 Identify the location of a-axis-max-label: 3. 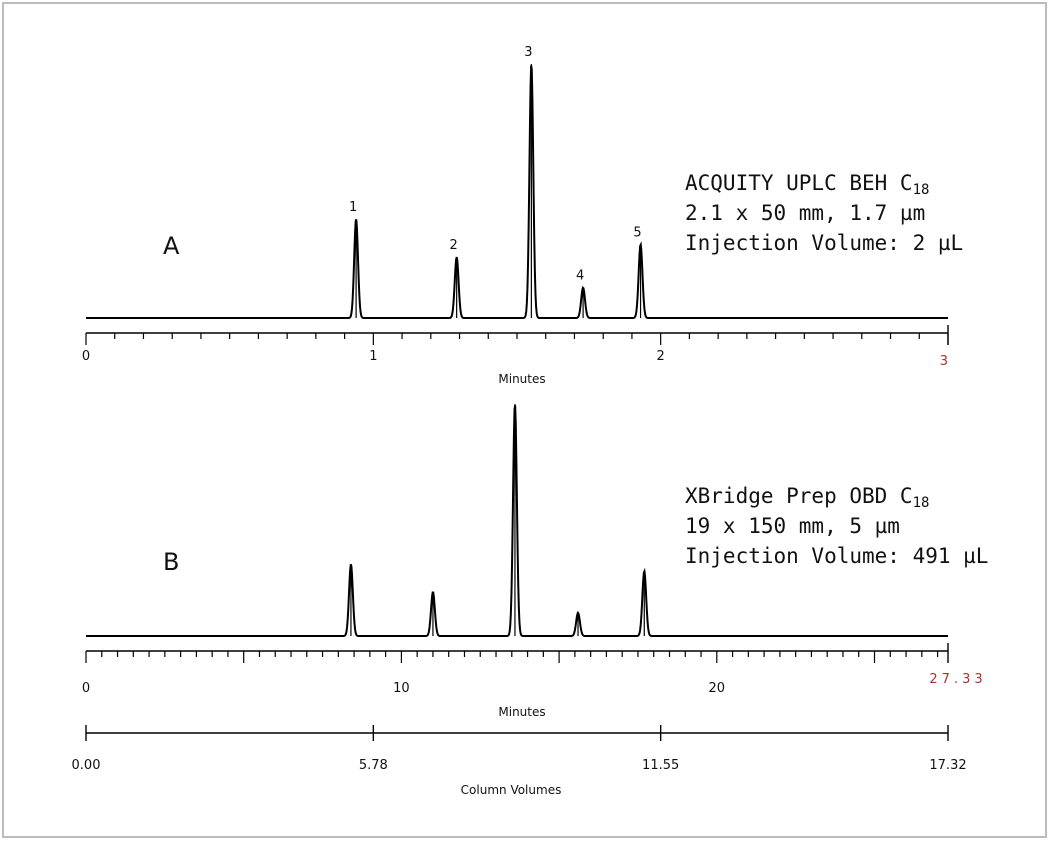
(944, 361).